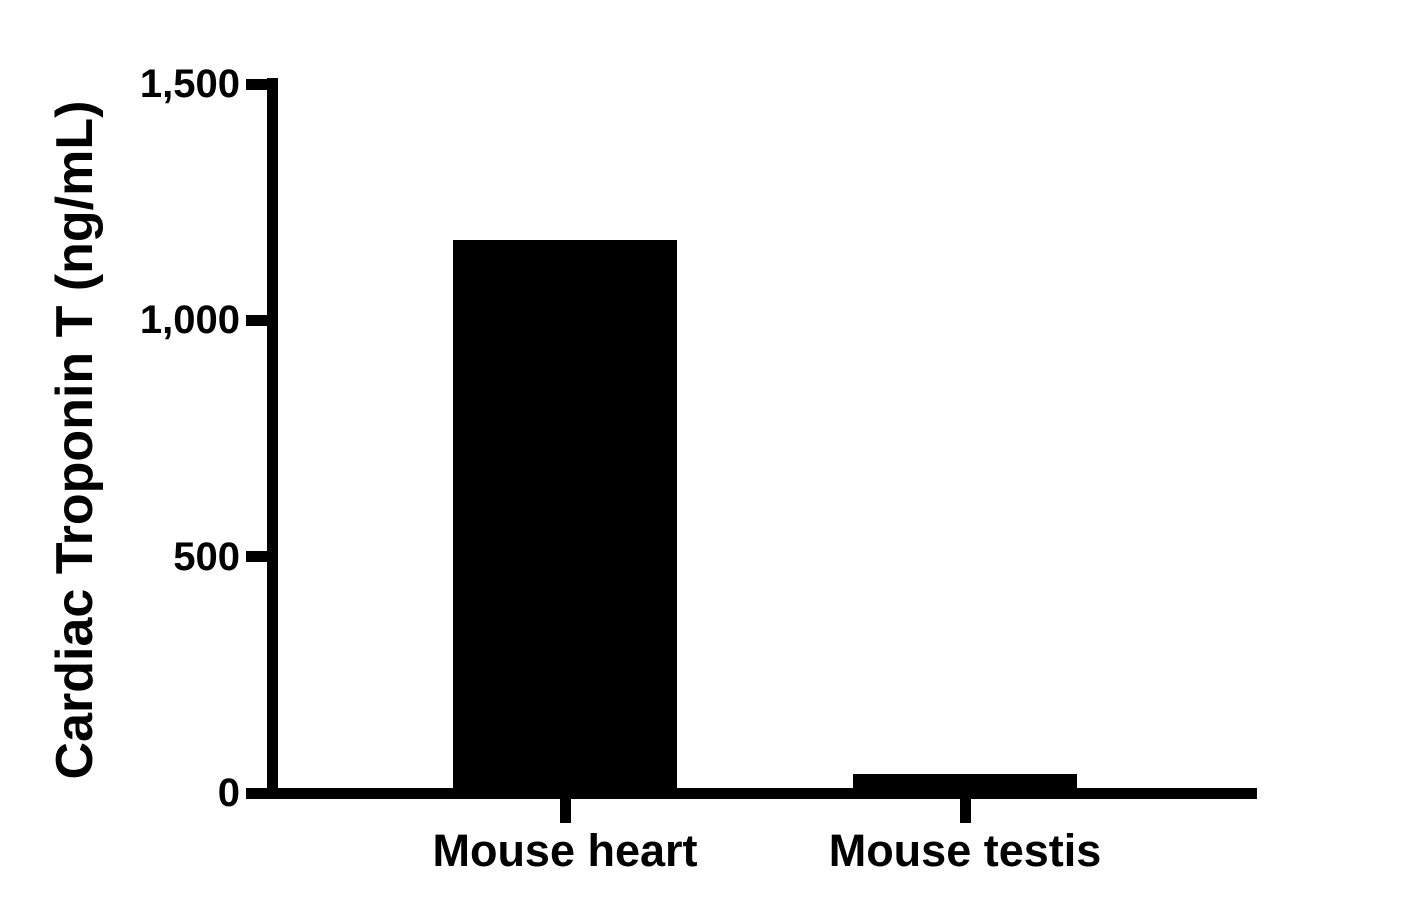  What do you see at coordinates (189, 84) in the screenshot?
I see `y-tick-label: 1,500` at bounding box center [189, 84].